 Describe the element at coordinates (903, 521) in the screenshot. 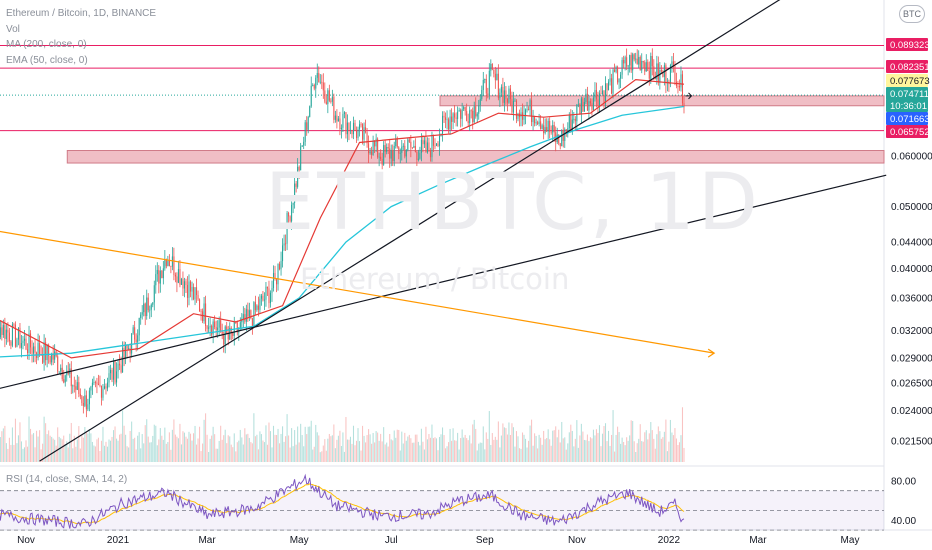

I see `rsi-tick-label: 40.00` at that location.